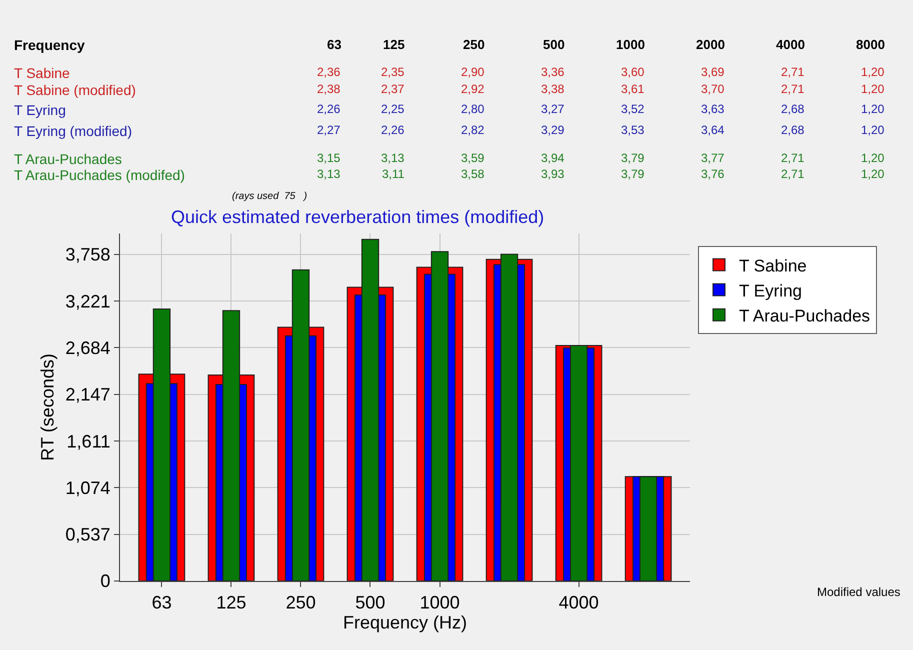 Image resolution: width=913 pixels, height=650 pixels. What do you see at coordinates (87, 394) in the screenshot?
I see `y-tick-label: 2,147` at bounding box center [87, 394].